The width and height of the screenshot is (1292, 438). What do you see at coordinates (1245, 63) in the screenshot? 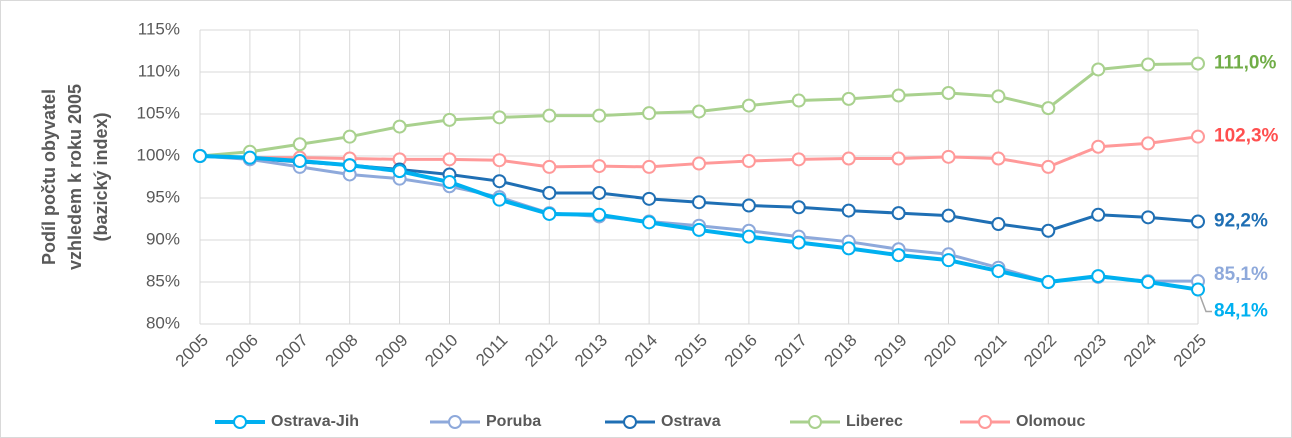
I see `end-label: 111,0%` at bounding box center [1245, 63].